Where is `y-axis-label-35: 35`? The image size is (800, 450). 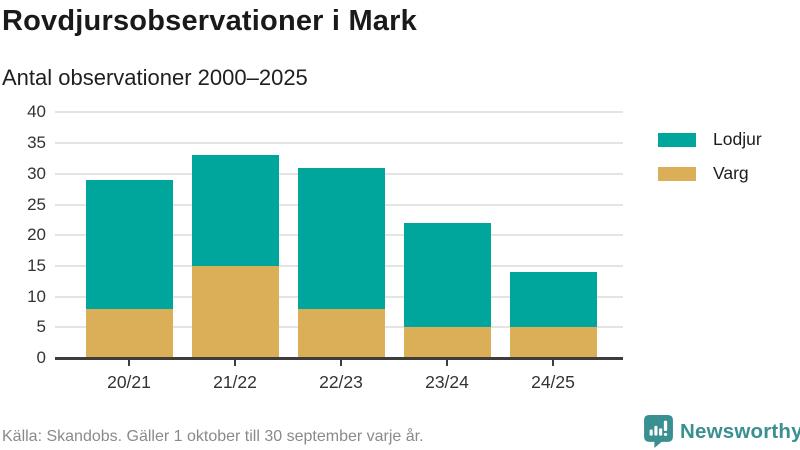 y-axis-label-35: 35 is located at coordinates (36, 143).